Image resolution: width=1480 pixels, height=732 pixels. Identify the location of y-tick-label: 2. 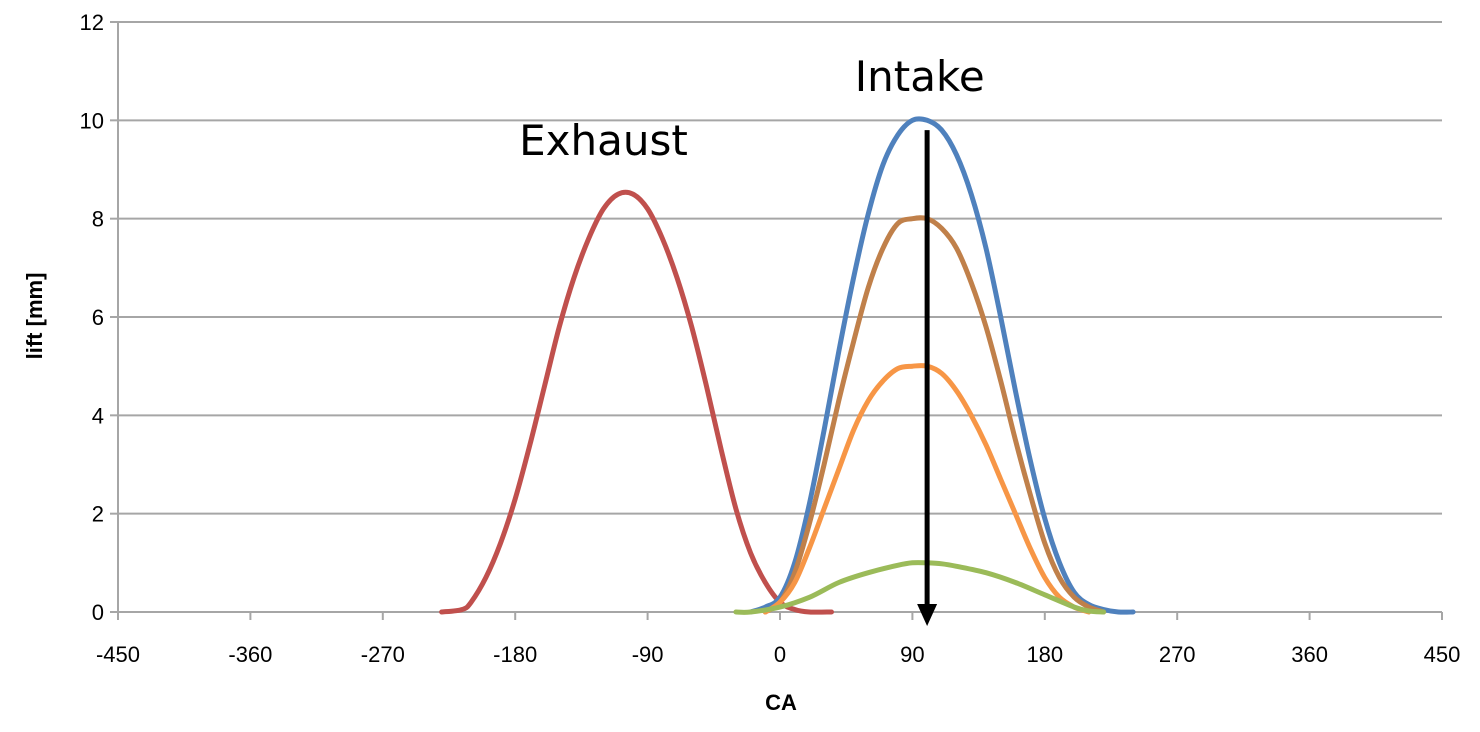
(98, 514).